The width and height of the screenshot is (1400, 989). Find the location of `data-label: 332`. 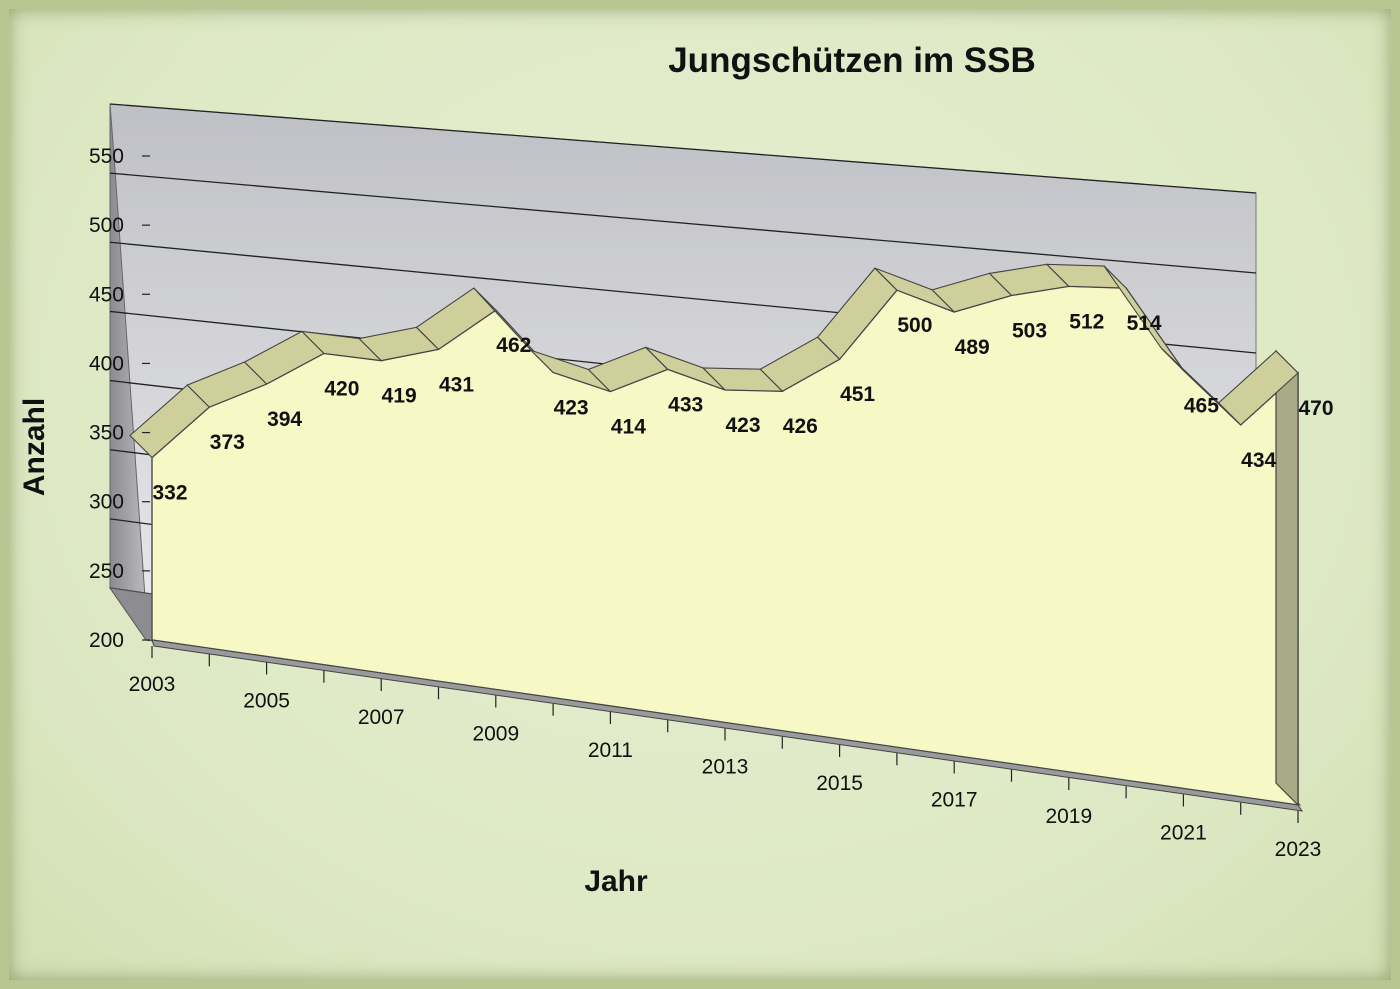

data-label: 332 is located at coordinates (169, 492).